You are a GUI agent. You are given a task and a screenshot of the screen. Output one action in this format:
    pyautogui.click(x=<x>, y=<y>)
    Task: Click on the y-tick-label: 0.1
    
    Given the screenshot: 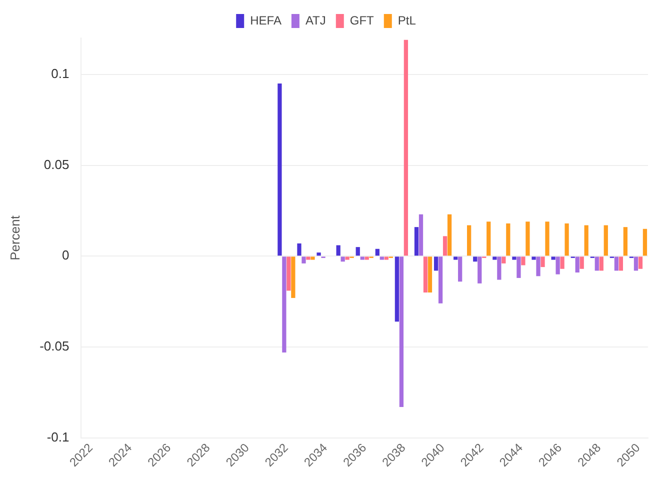 What is the action you would take?
    pyautogui.click(x=60, y=73)
    